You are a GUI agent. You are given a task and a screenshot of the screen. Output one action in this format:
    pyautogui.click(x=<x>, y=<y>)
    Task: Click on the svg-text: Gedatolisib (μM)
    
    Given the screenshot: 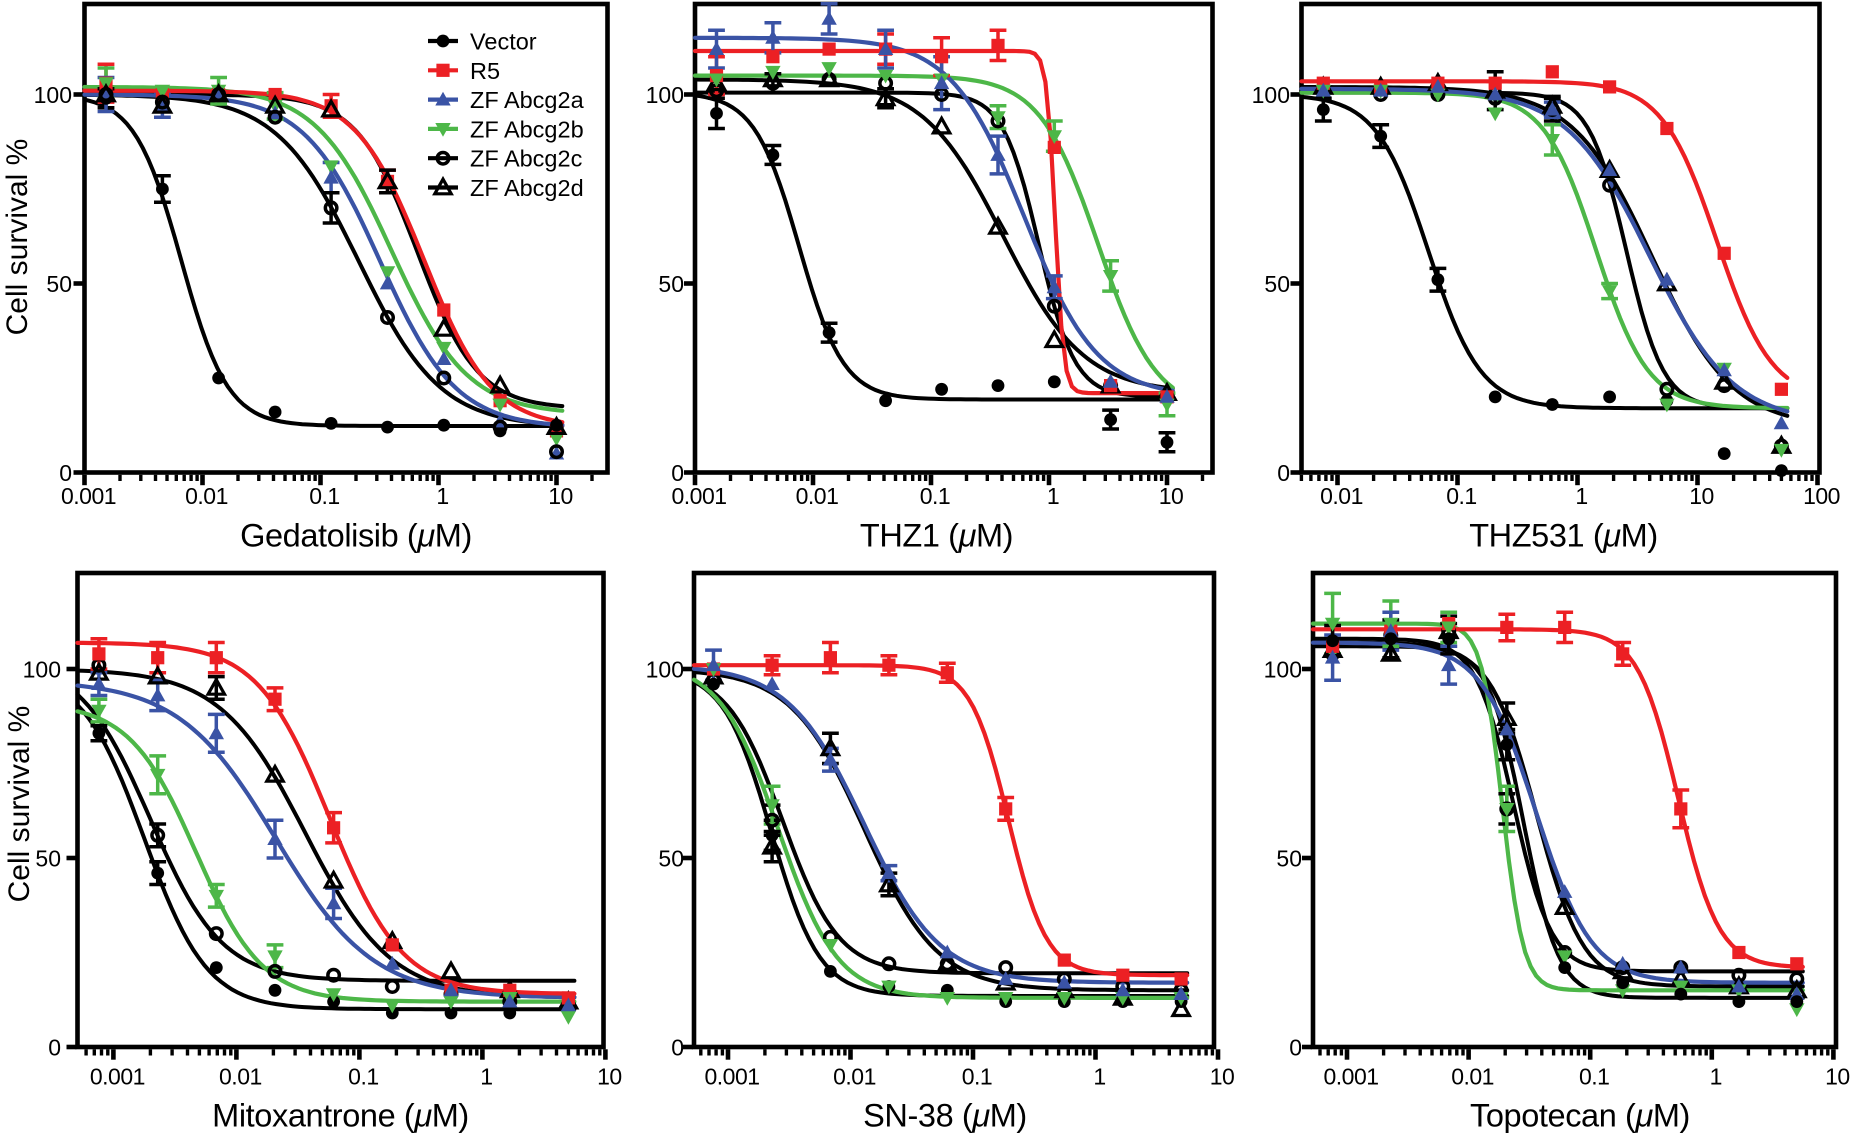 What is the action you would take?
    pyautogui.click(x=356, y=536)
    